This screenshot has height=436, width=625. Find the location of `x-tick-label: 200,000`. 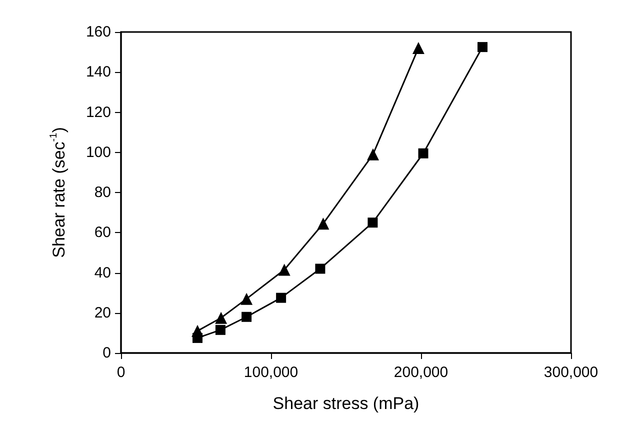

x-tick-label: 200,000 is located at coordinates (421, 372).